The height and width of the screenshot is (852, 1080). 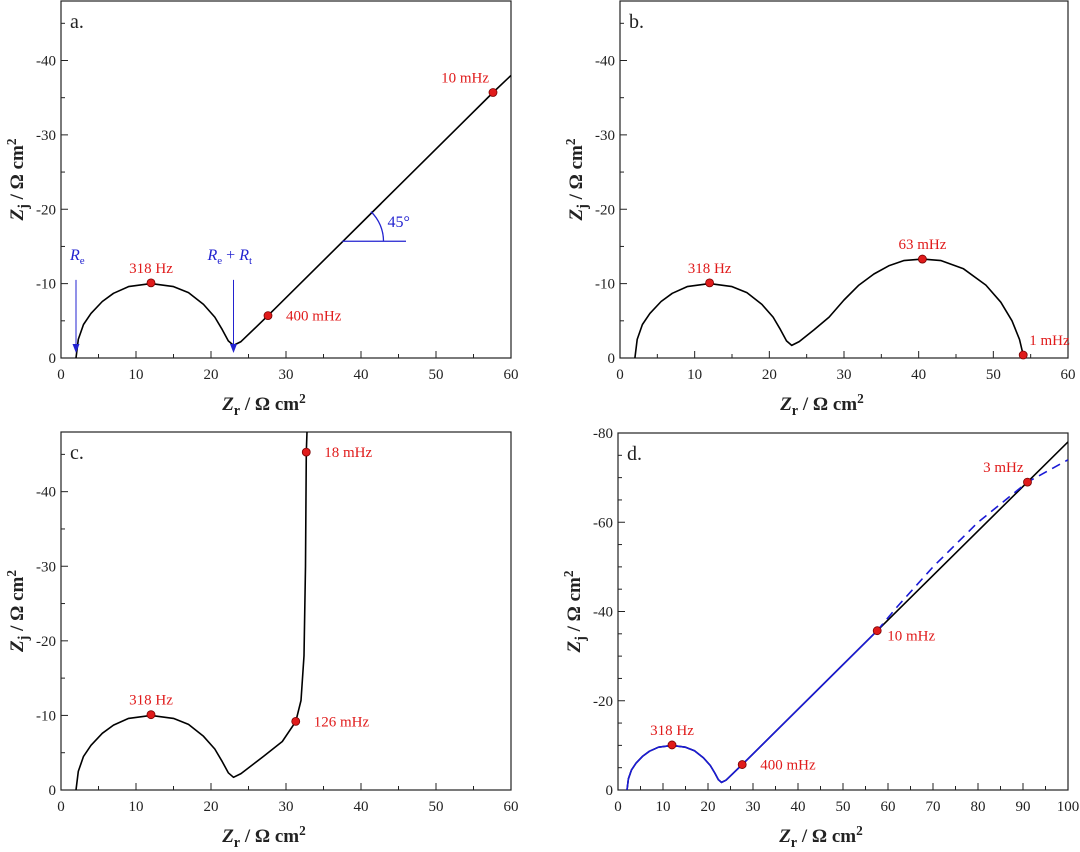 I want to click on y-tick-label: -80, so click(x=603, y=434).